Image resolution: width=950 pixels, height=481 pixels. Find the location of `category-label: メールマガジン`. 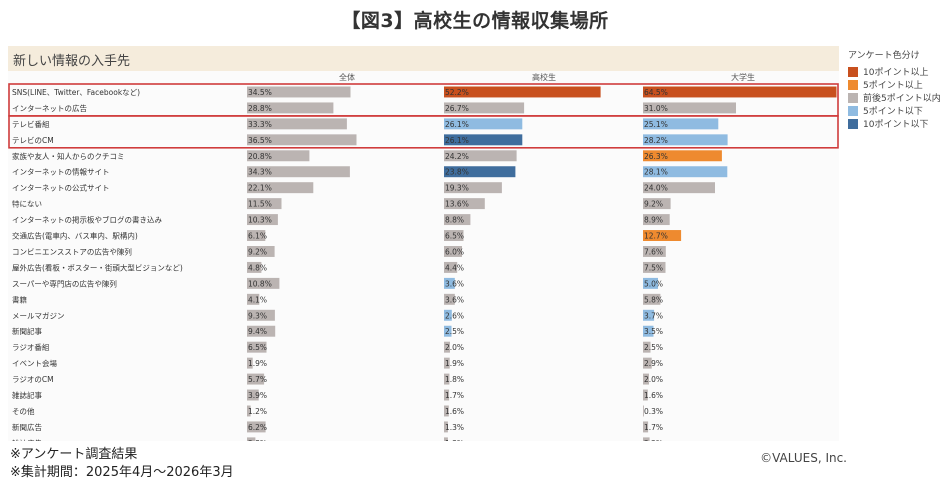

category-label: メールマガジン is located at coordinates (38, 315).